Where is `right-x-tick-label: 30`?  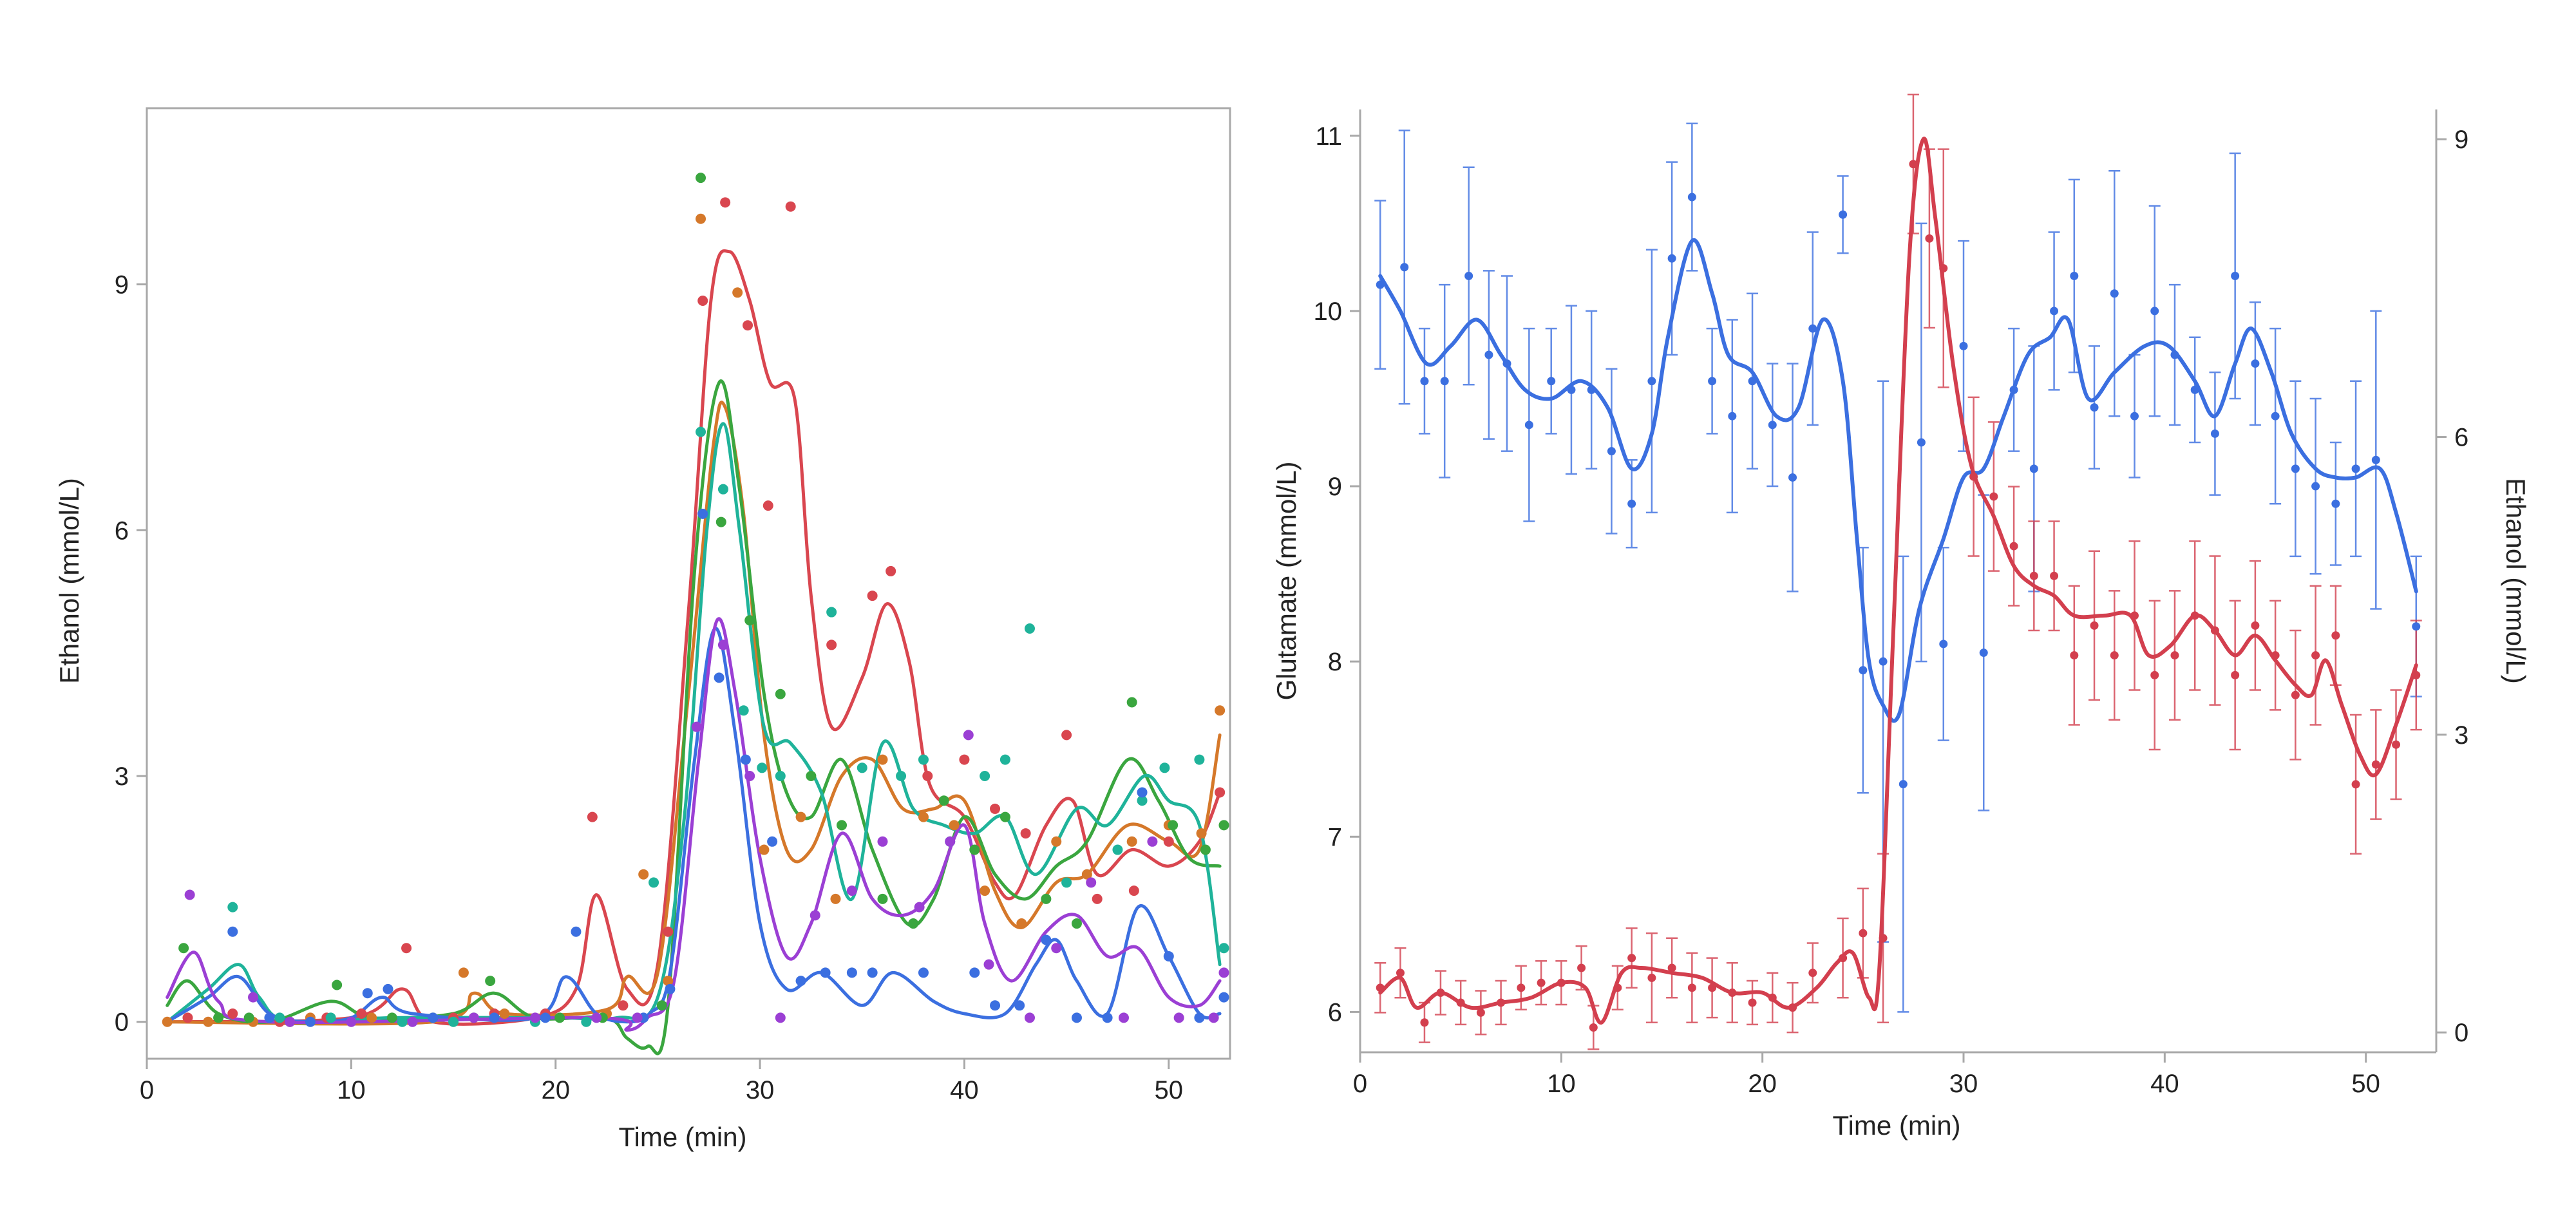
right-x-tick-label: 30 is located at coordinates (1964, 1084).